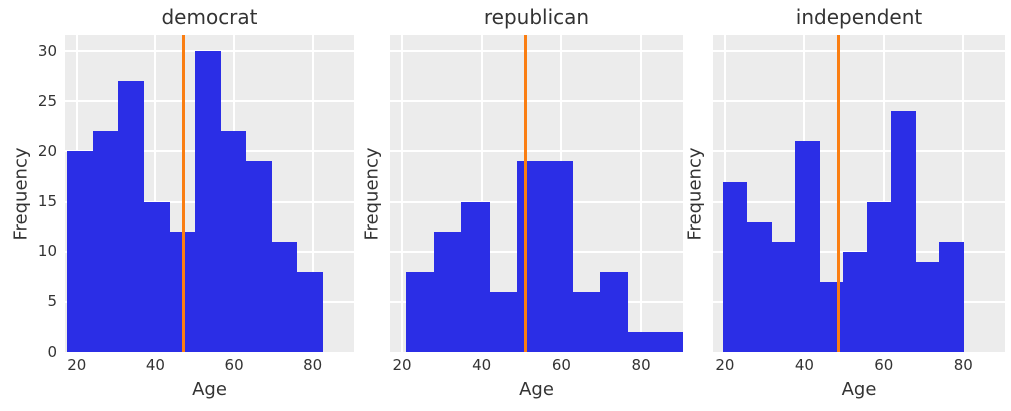 The width and height of the screenshot is (1011, 411). I want to click on y-tick-label: 25, so click(47, 100).